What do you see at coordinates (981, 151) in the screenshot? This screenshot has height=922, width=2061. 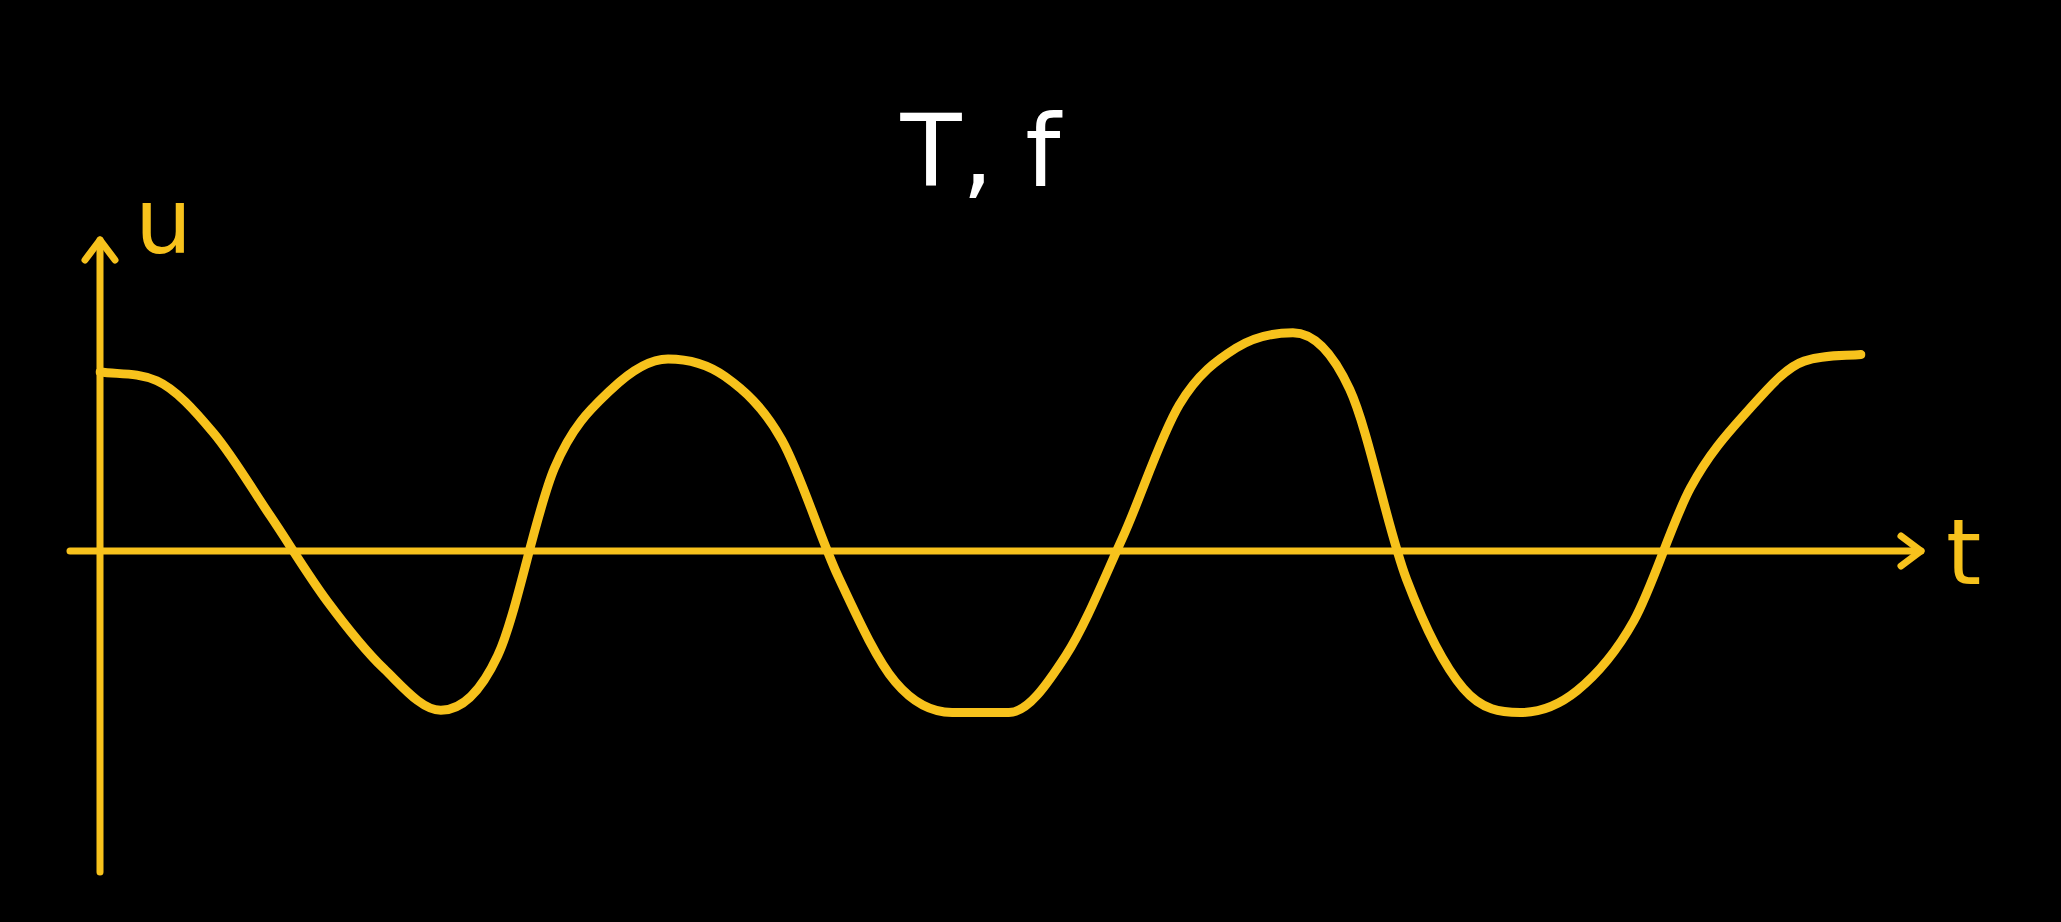 I see `chart-title: T, f` at bounding box center [981, 151].